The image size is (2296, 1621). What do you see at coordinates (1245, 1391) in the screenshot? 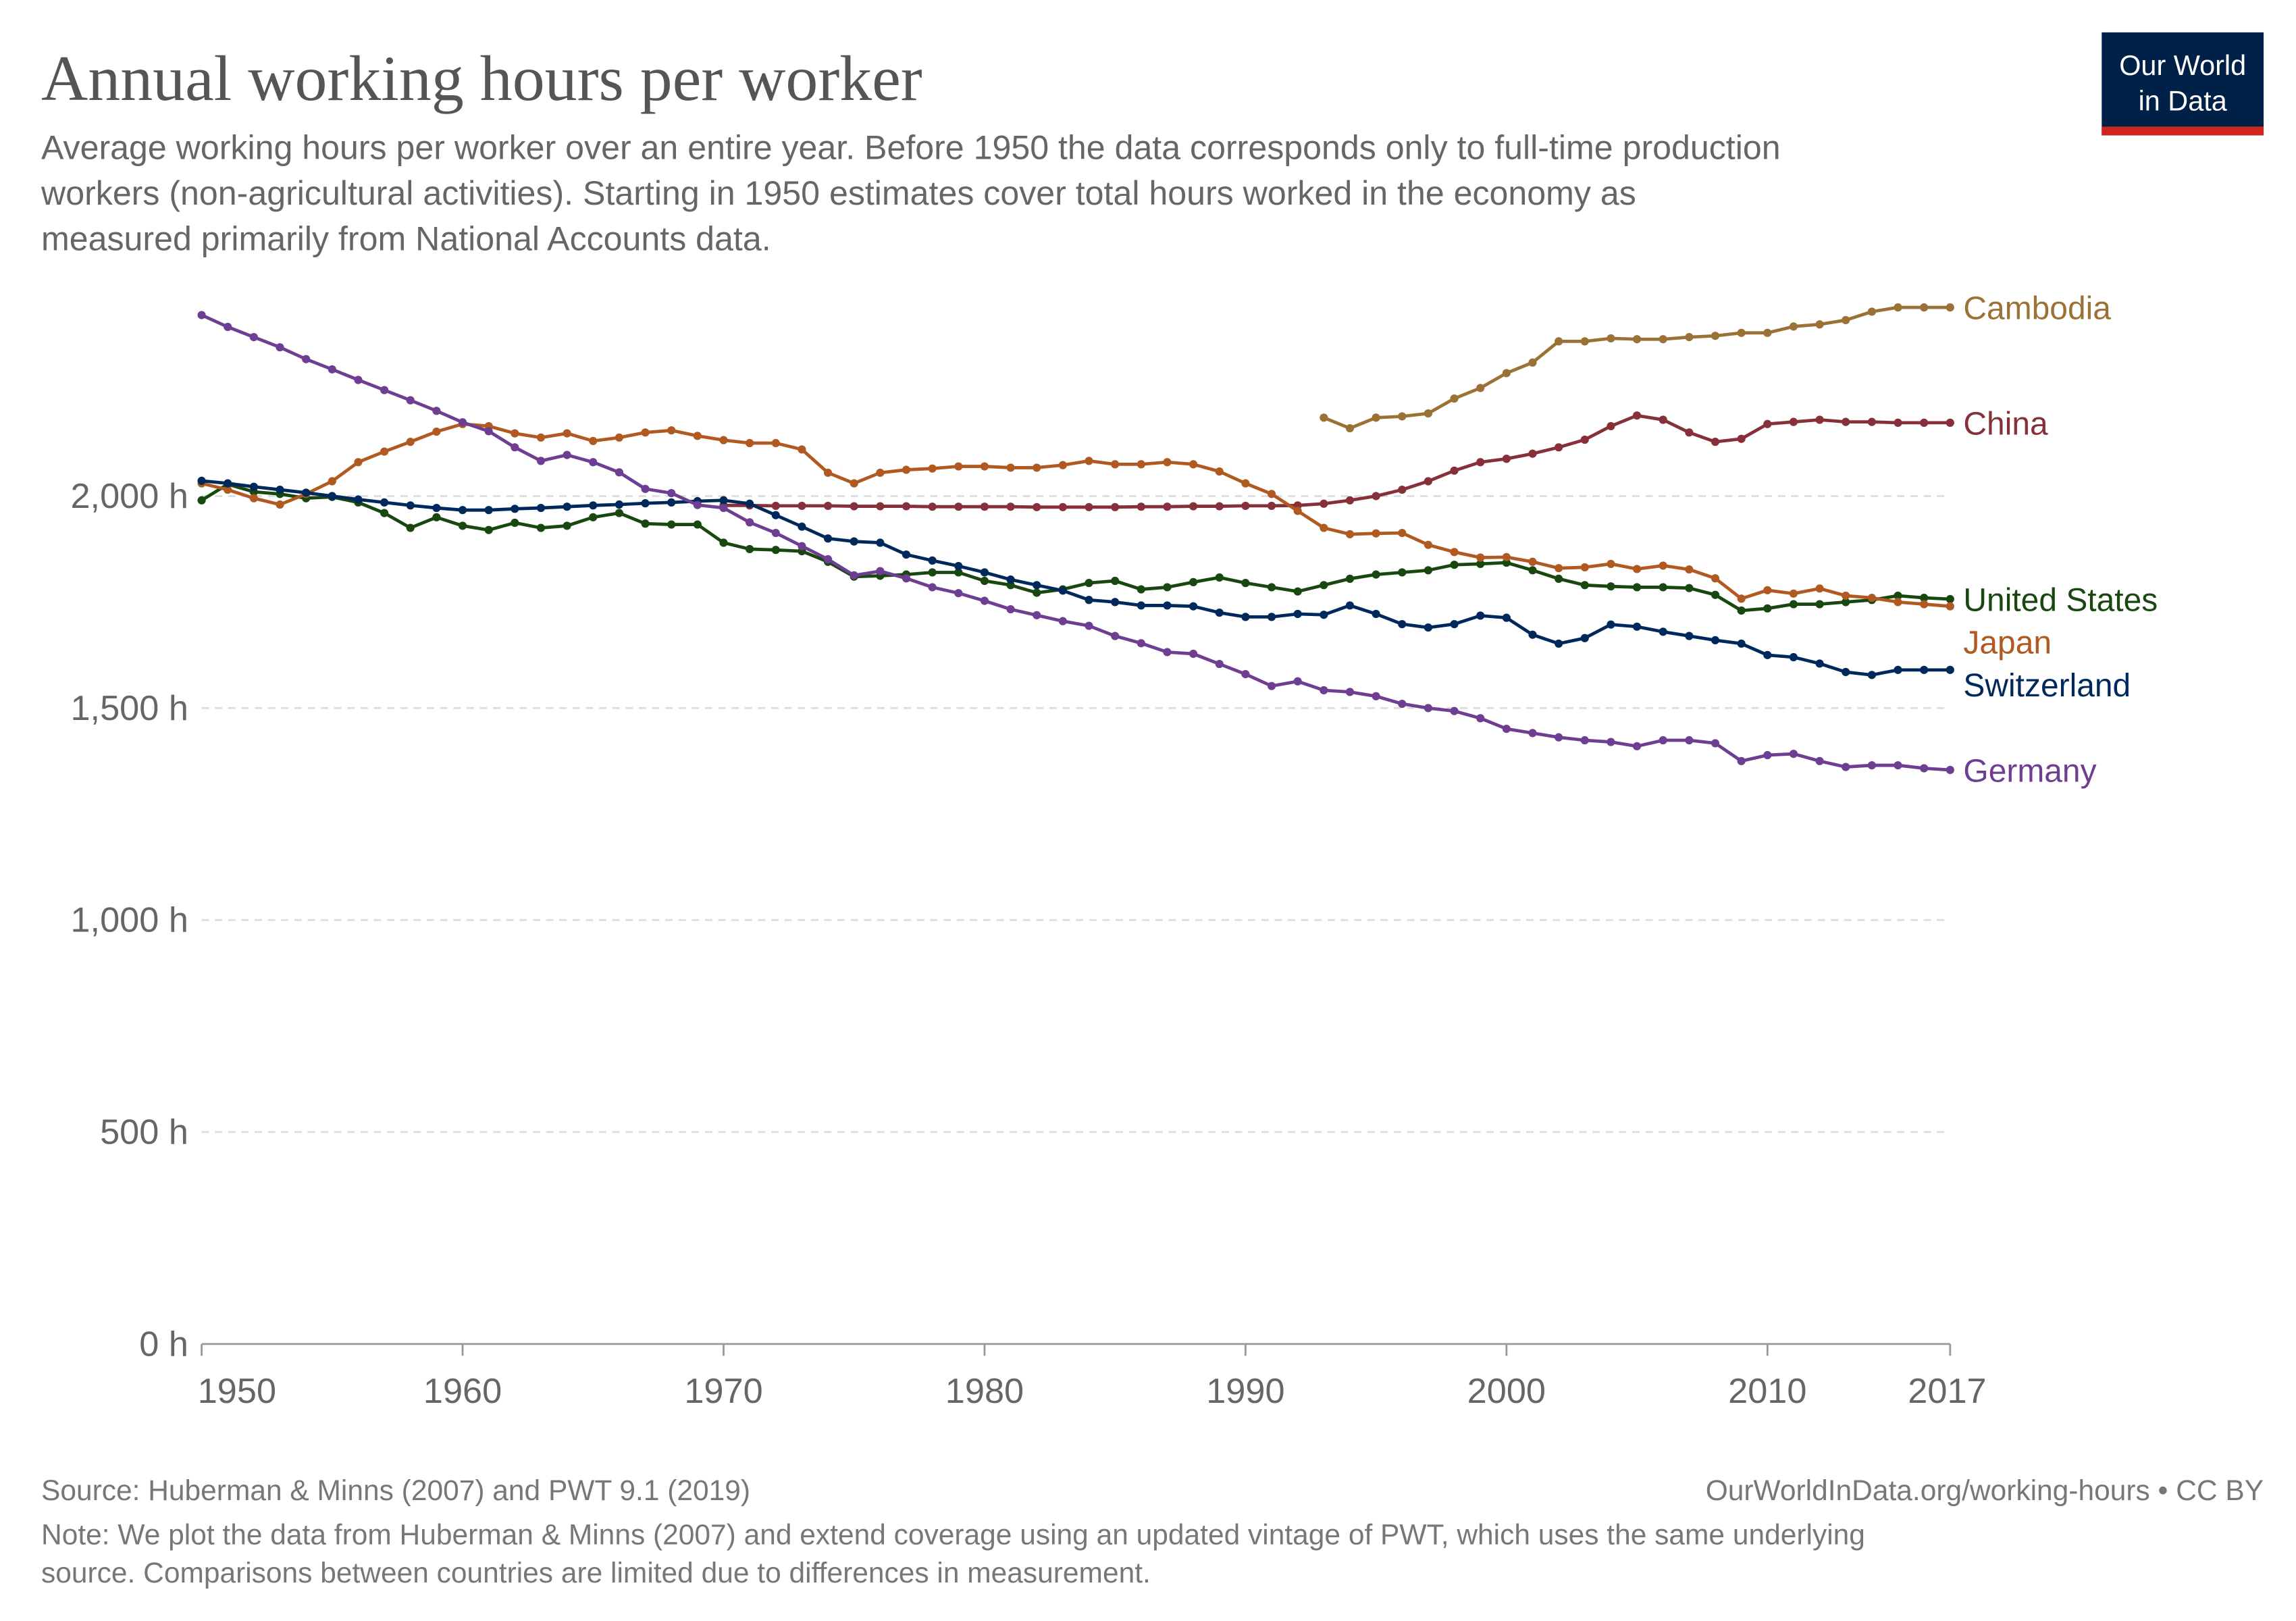
I see `x-tick-label: 1990` at bounding box center [1245, 1391].